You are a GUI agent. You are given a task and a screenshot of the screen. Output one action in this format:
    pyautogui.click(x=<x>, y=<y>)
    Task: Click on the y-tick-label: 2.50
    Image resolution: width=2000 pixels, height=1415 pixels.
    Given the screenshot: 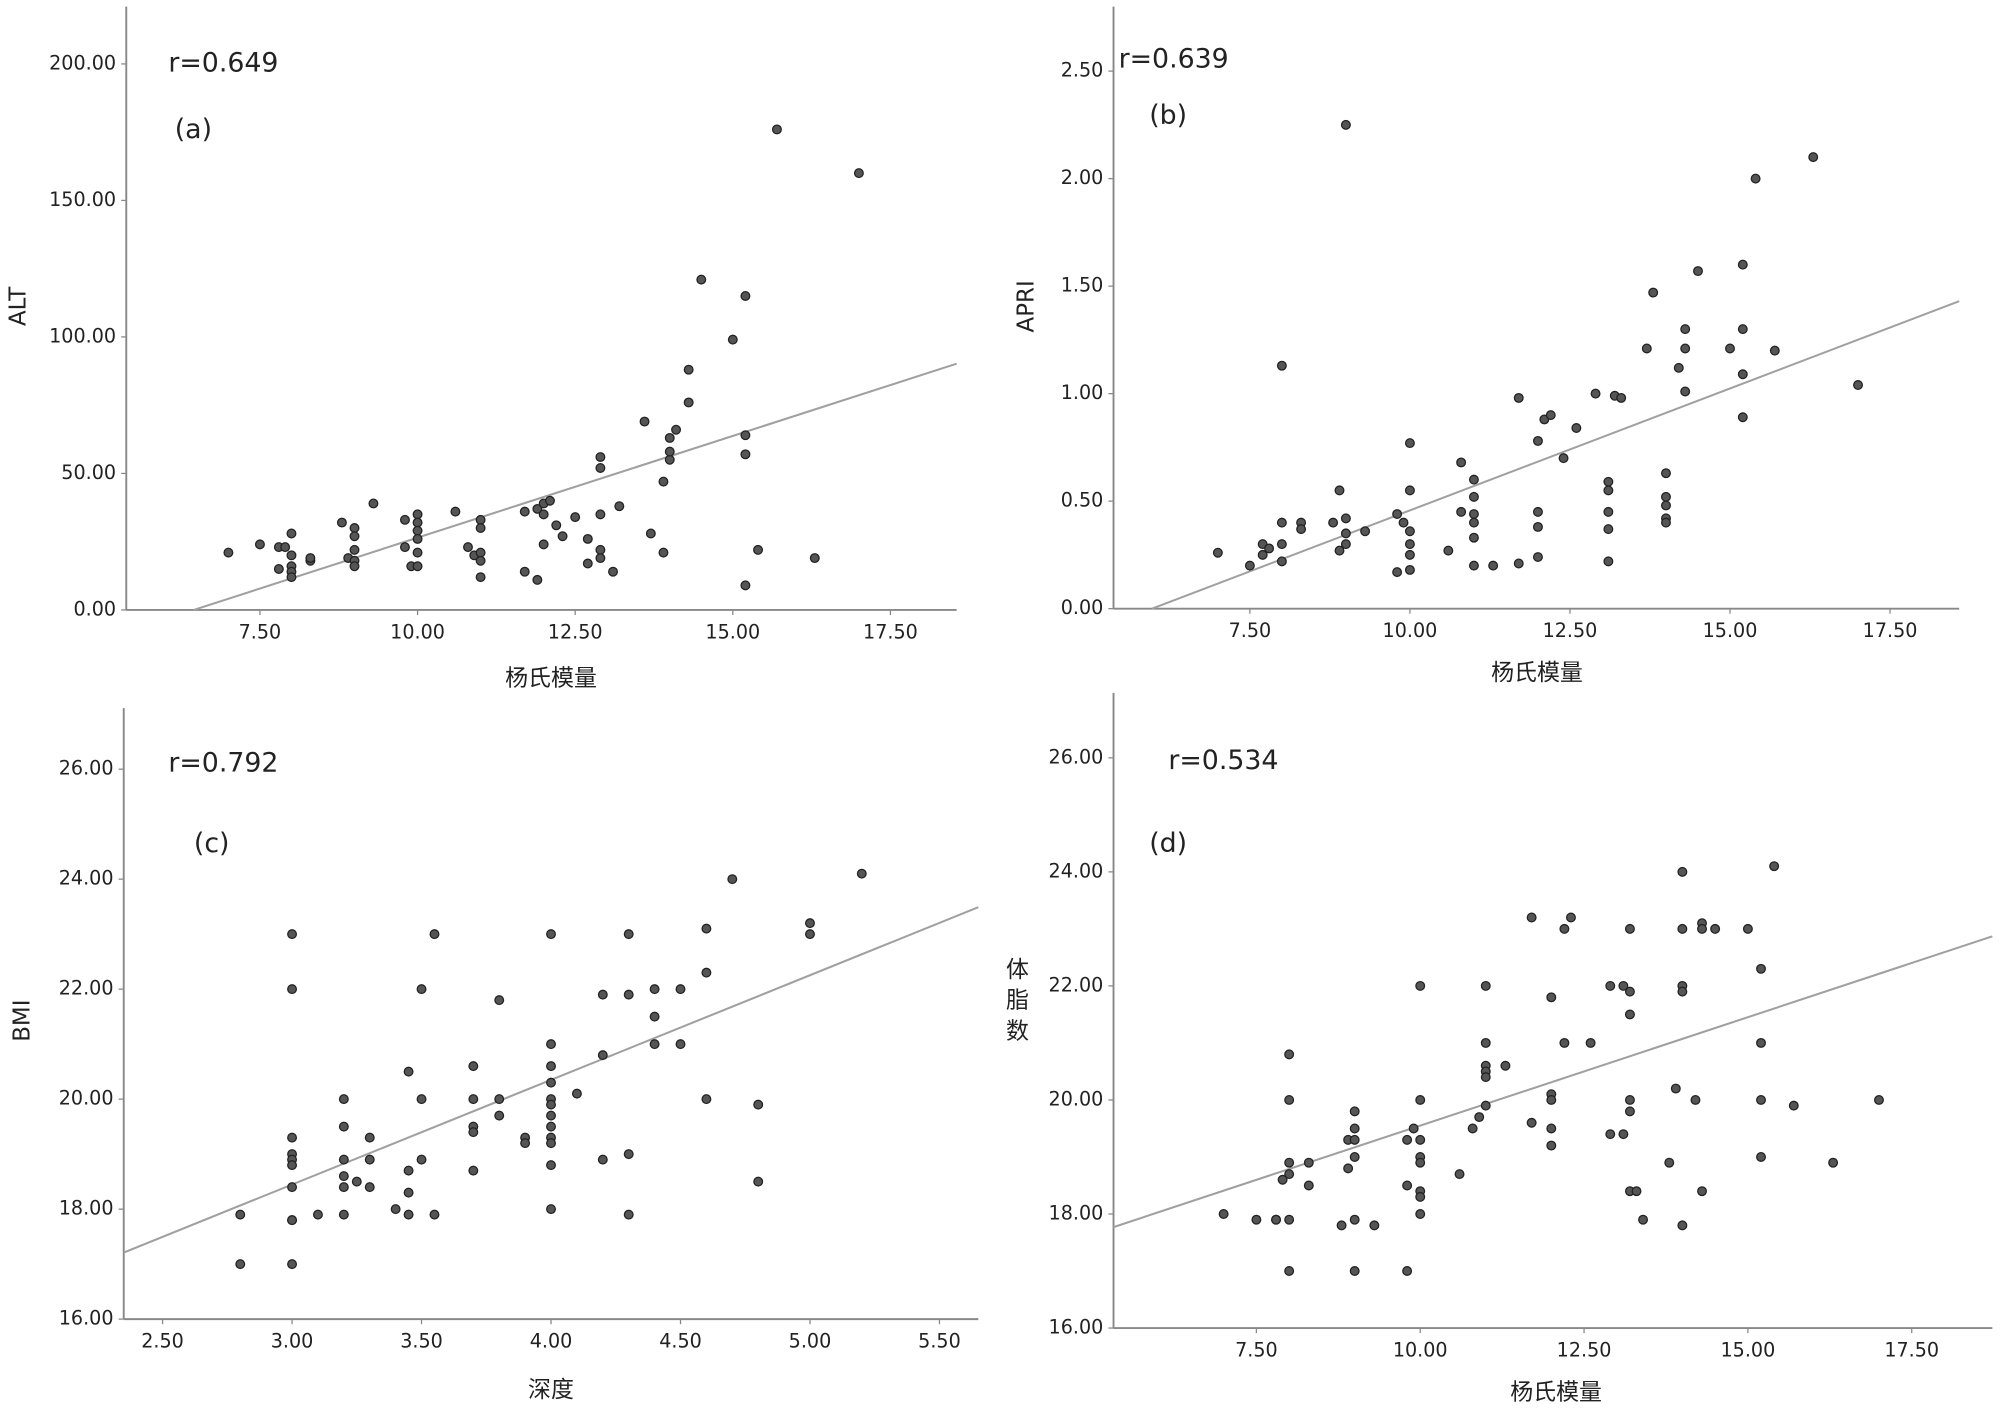 What is the action you would take?
    pyautogui.click(x=1082, y=70)
    